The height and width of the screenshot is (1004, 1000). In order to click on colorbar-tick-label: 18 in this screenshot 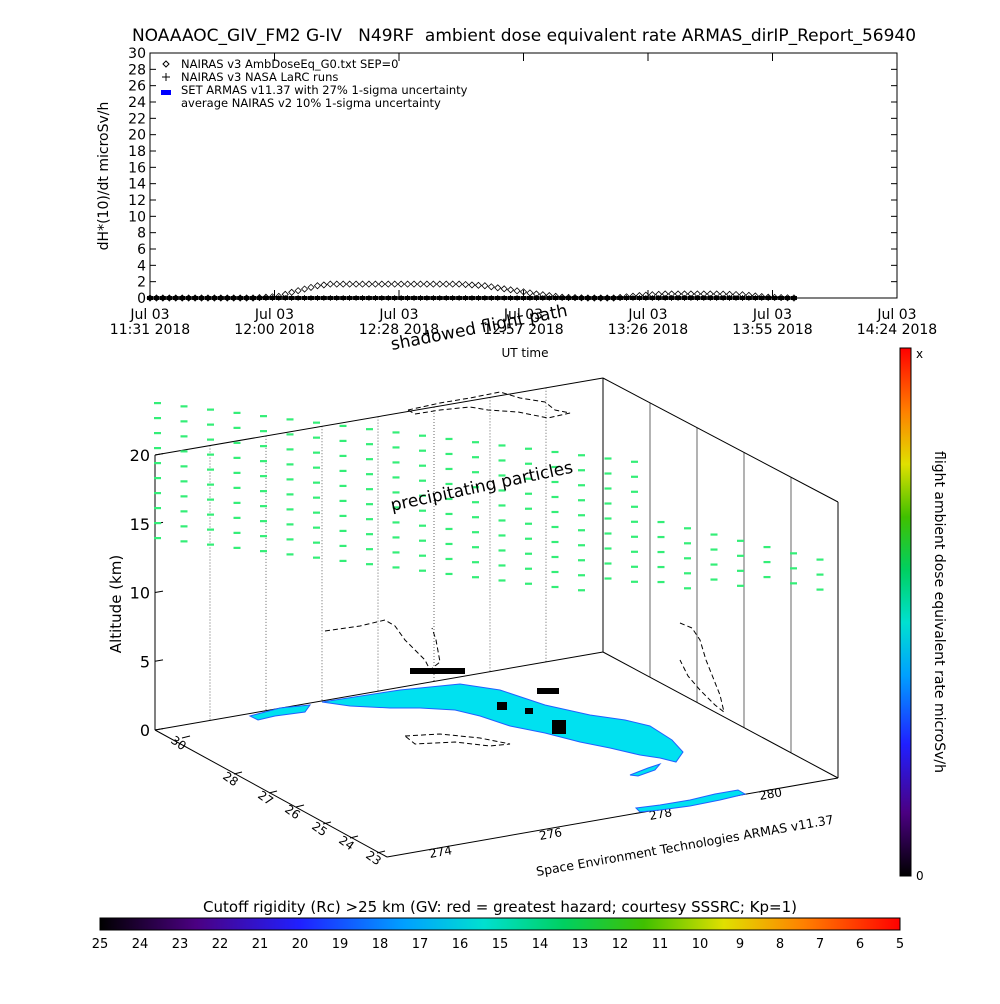, I will do `click(380, 944)`.